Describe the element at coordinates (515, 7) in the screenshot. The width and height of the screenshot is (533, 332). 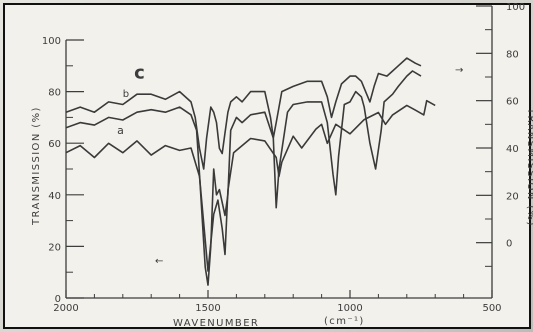
I see `y-right-tick-label: 100` at that location.